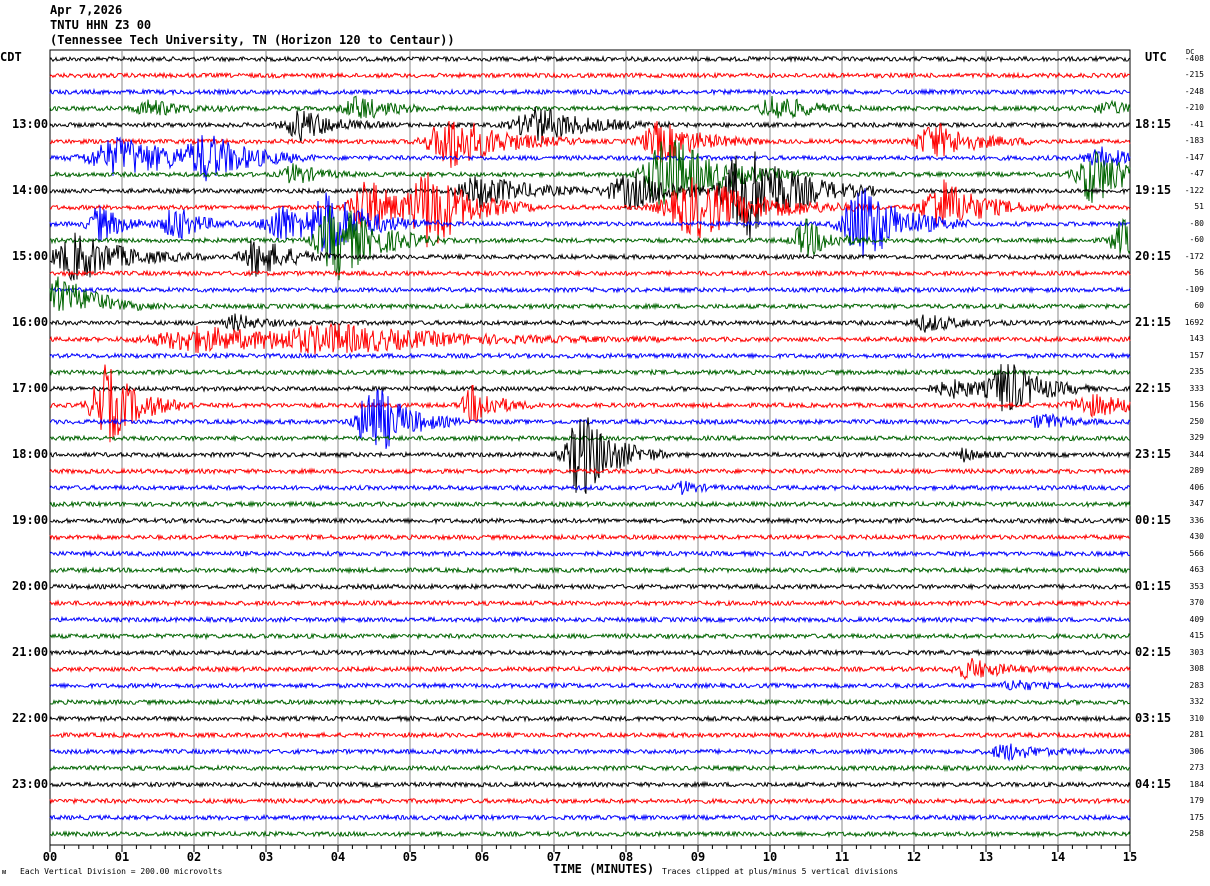 This screenshot has height=886, width=1210. Describe the element at coordinates (101, 25) in the screenshot. I see `station-code: TNTU HHN Z3 00` at that location.